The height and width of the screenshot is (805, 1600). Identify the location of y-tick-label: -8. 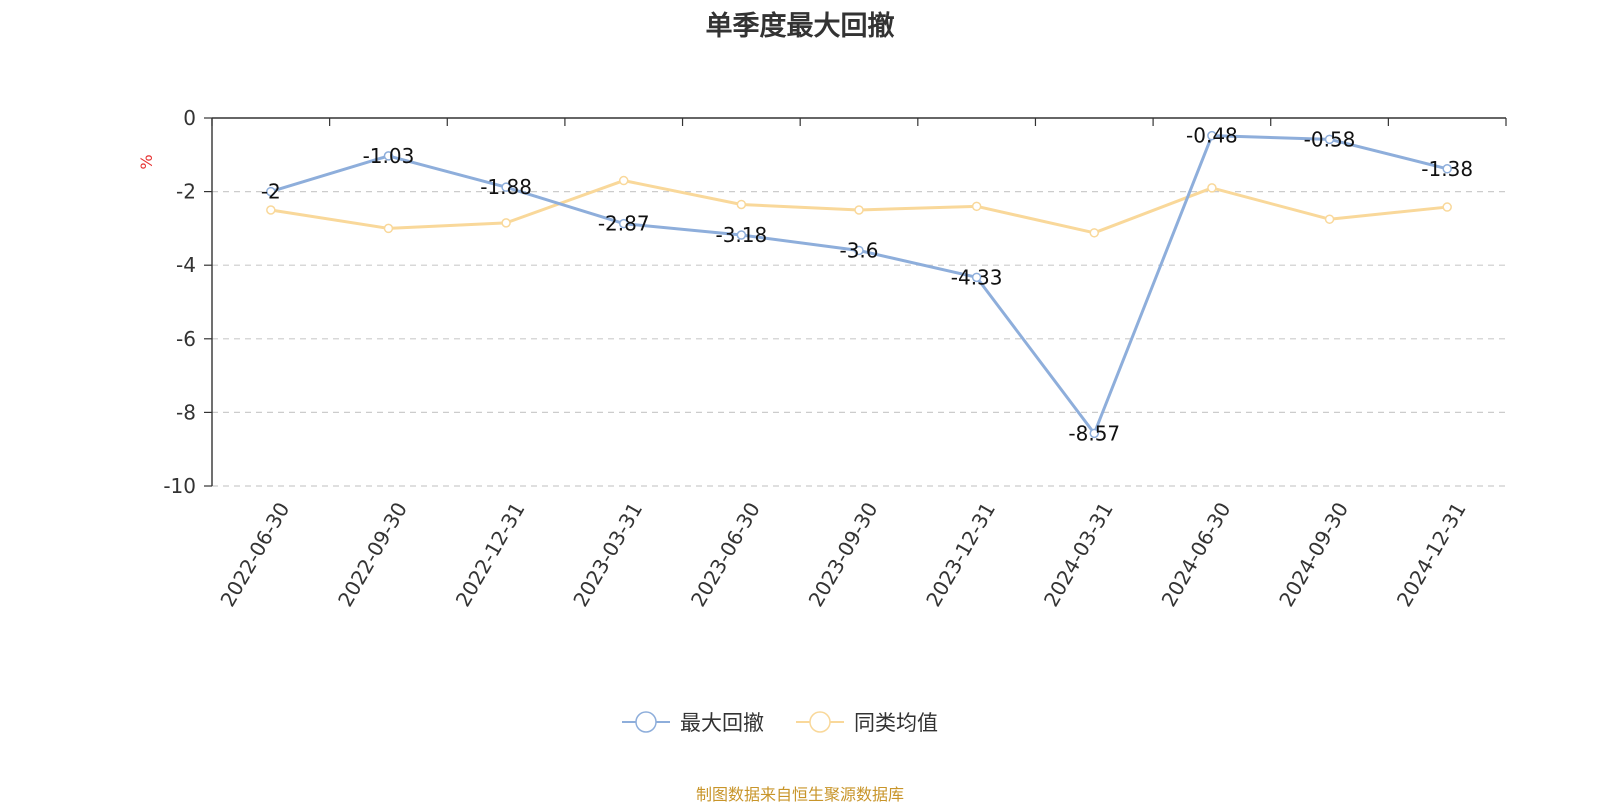
(186, 412).